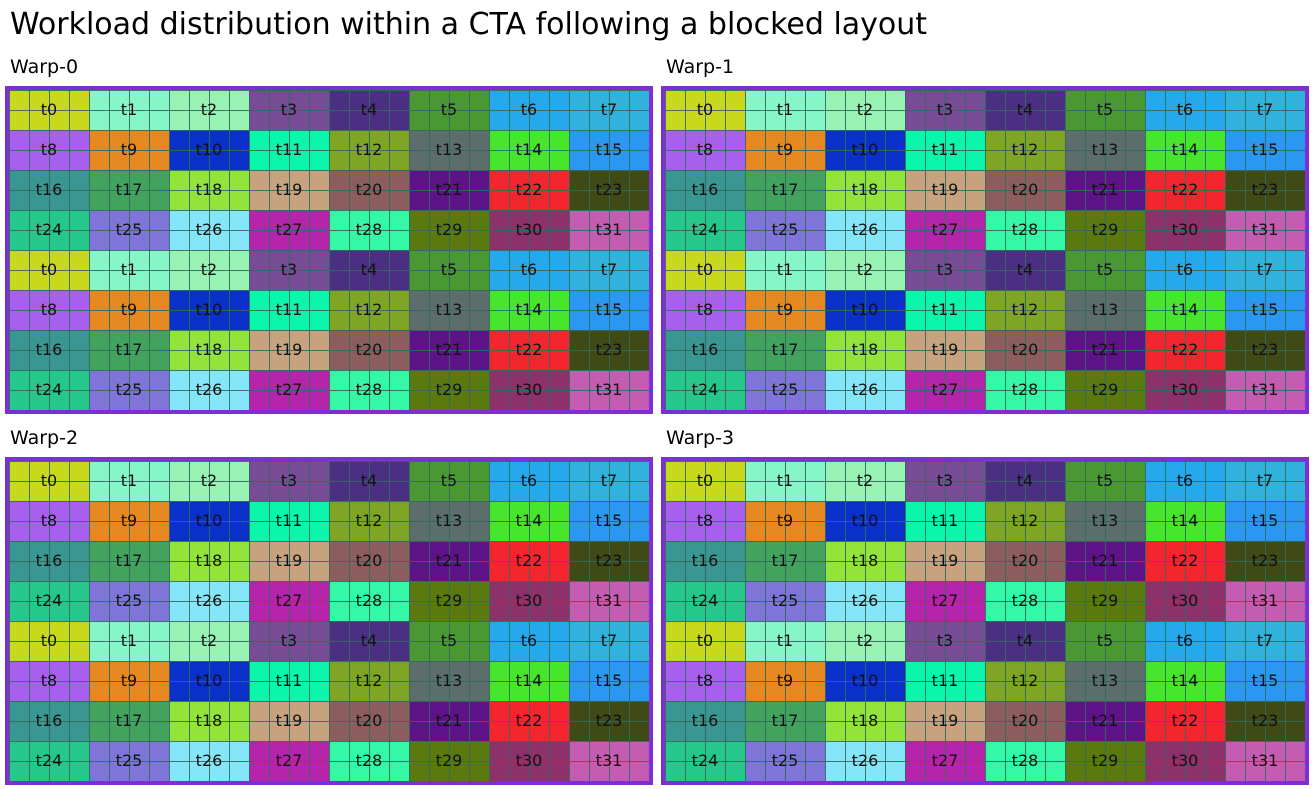 The height and width of the screenshot is (789, 1312). I want to click on warp-1-label: Warp-1, so click(700, 67).